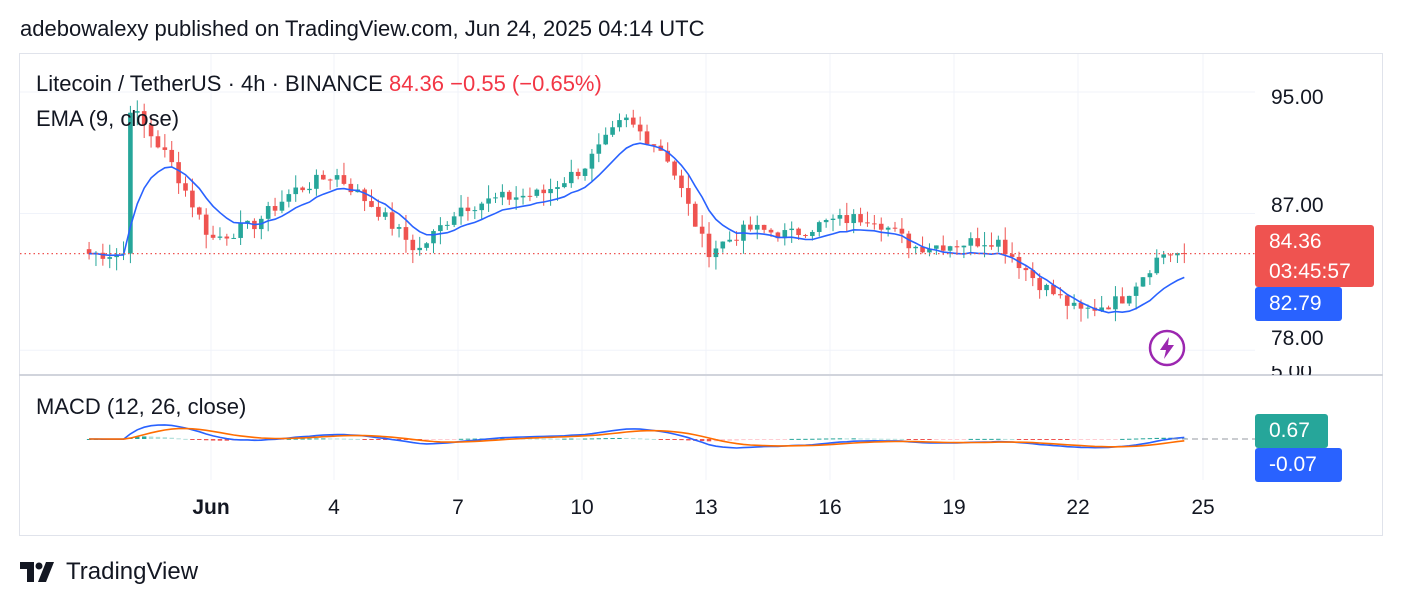  What do you see at coordinates (637, 436) in the screenshot?
I see `macd-line` at bounding box center [637, 436].